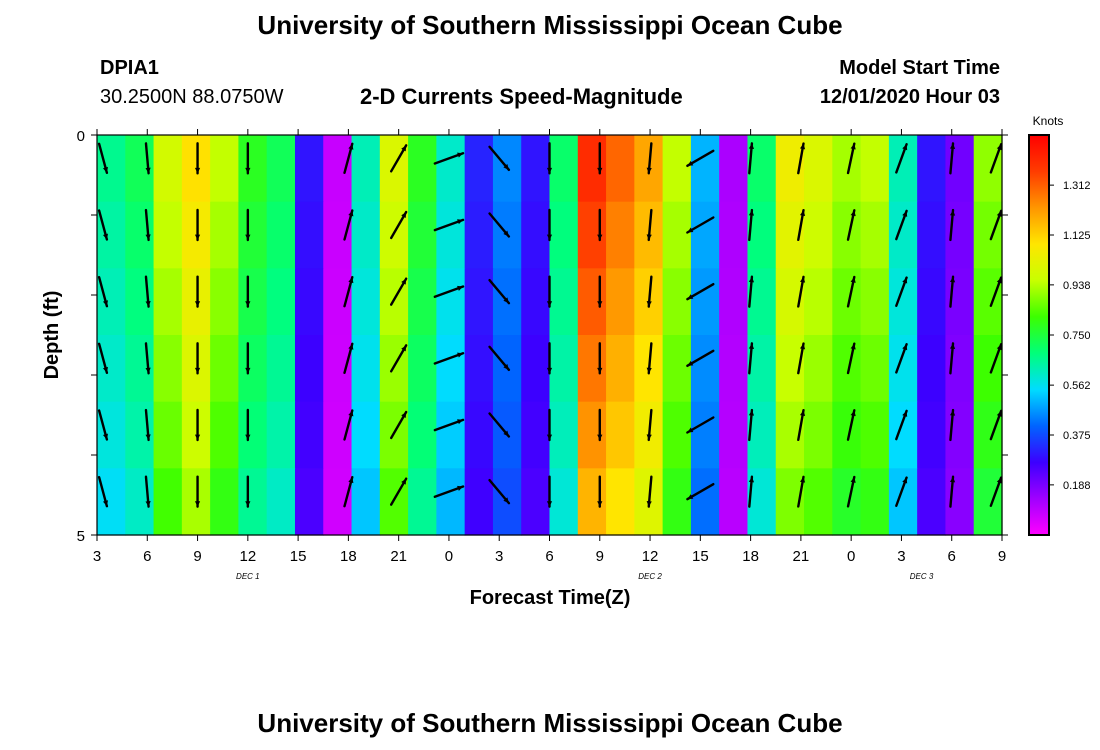 This screenshot has height=750, width=1100. Describe the element at coordinates (398, 556) in the screenshot. I see `x-tick-label: 21` at that location.